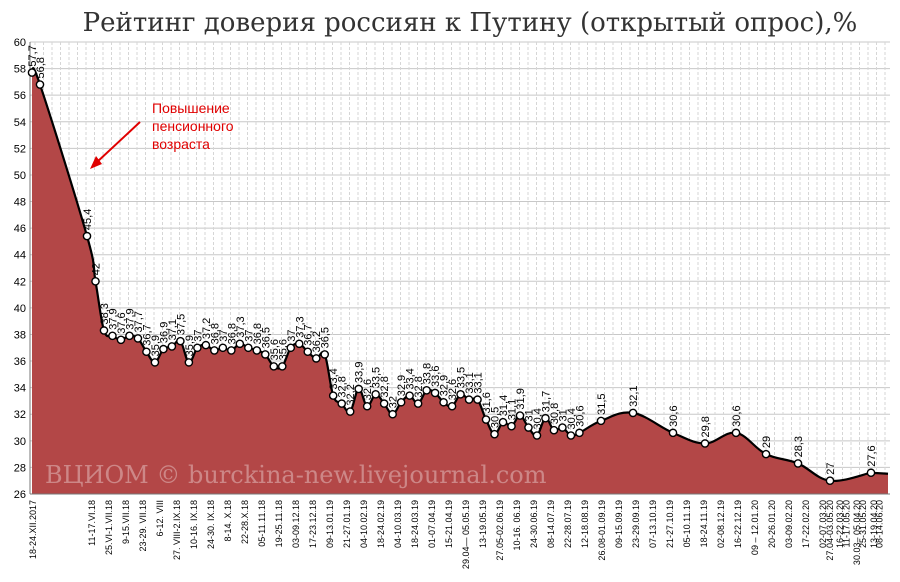 The image size is (900, 582). I want to click on x-tick-label: 13-19.05.19, so click(483, 524).